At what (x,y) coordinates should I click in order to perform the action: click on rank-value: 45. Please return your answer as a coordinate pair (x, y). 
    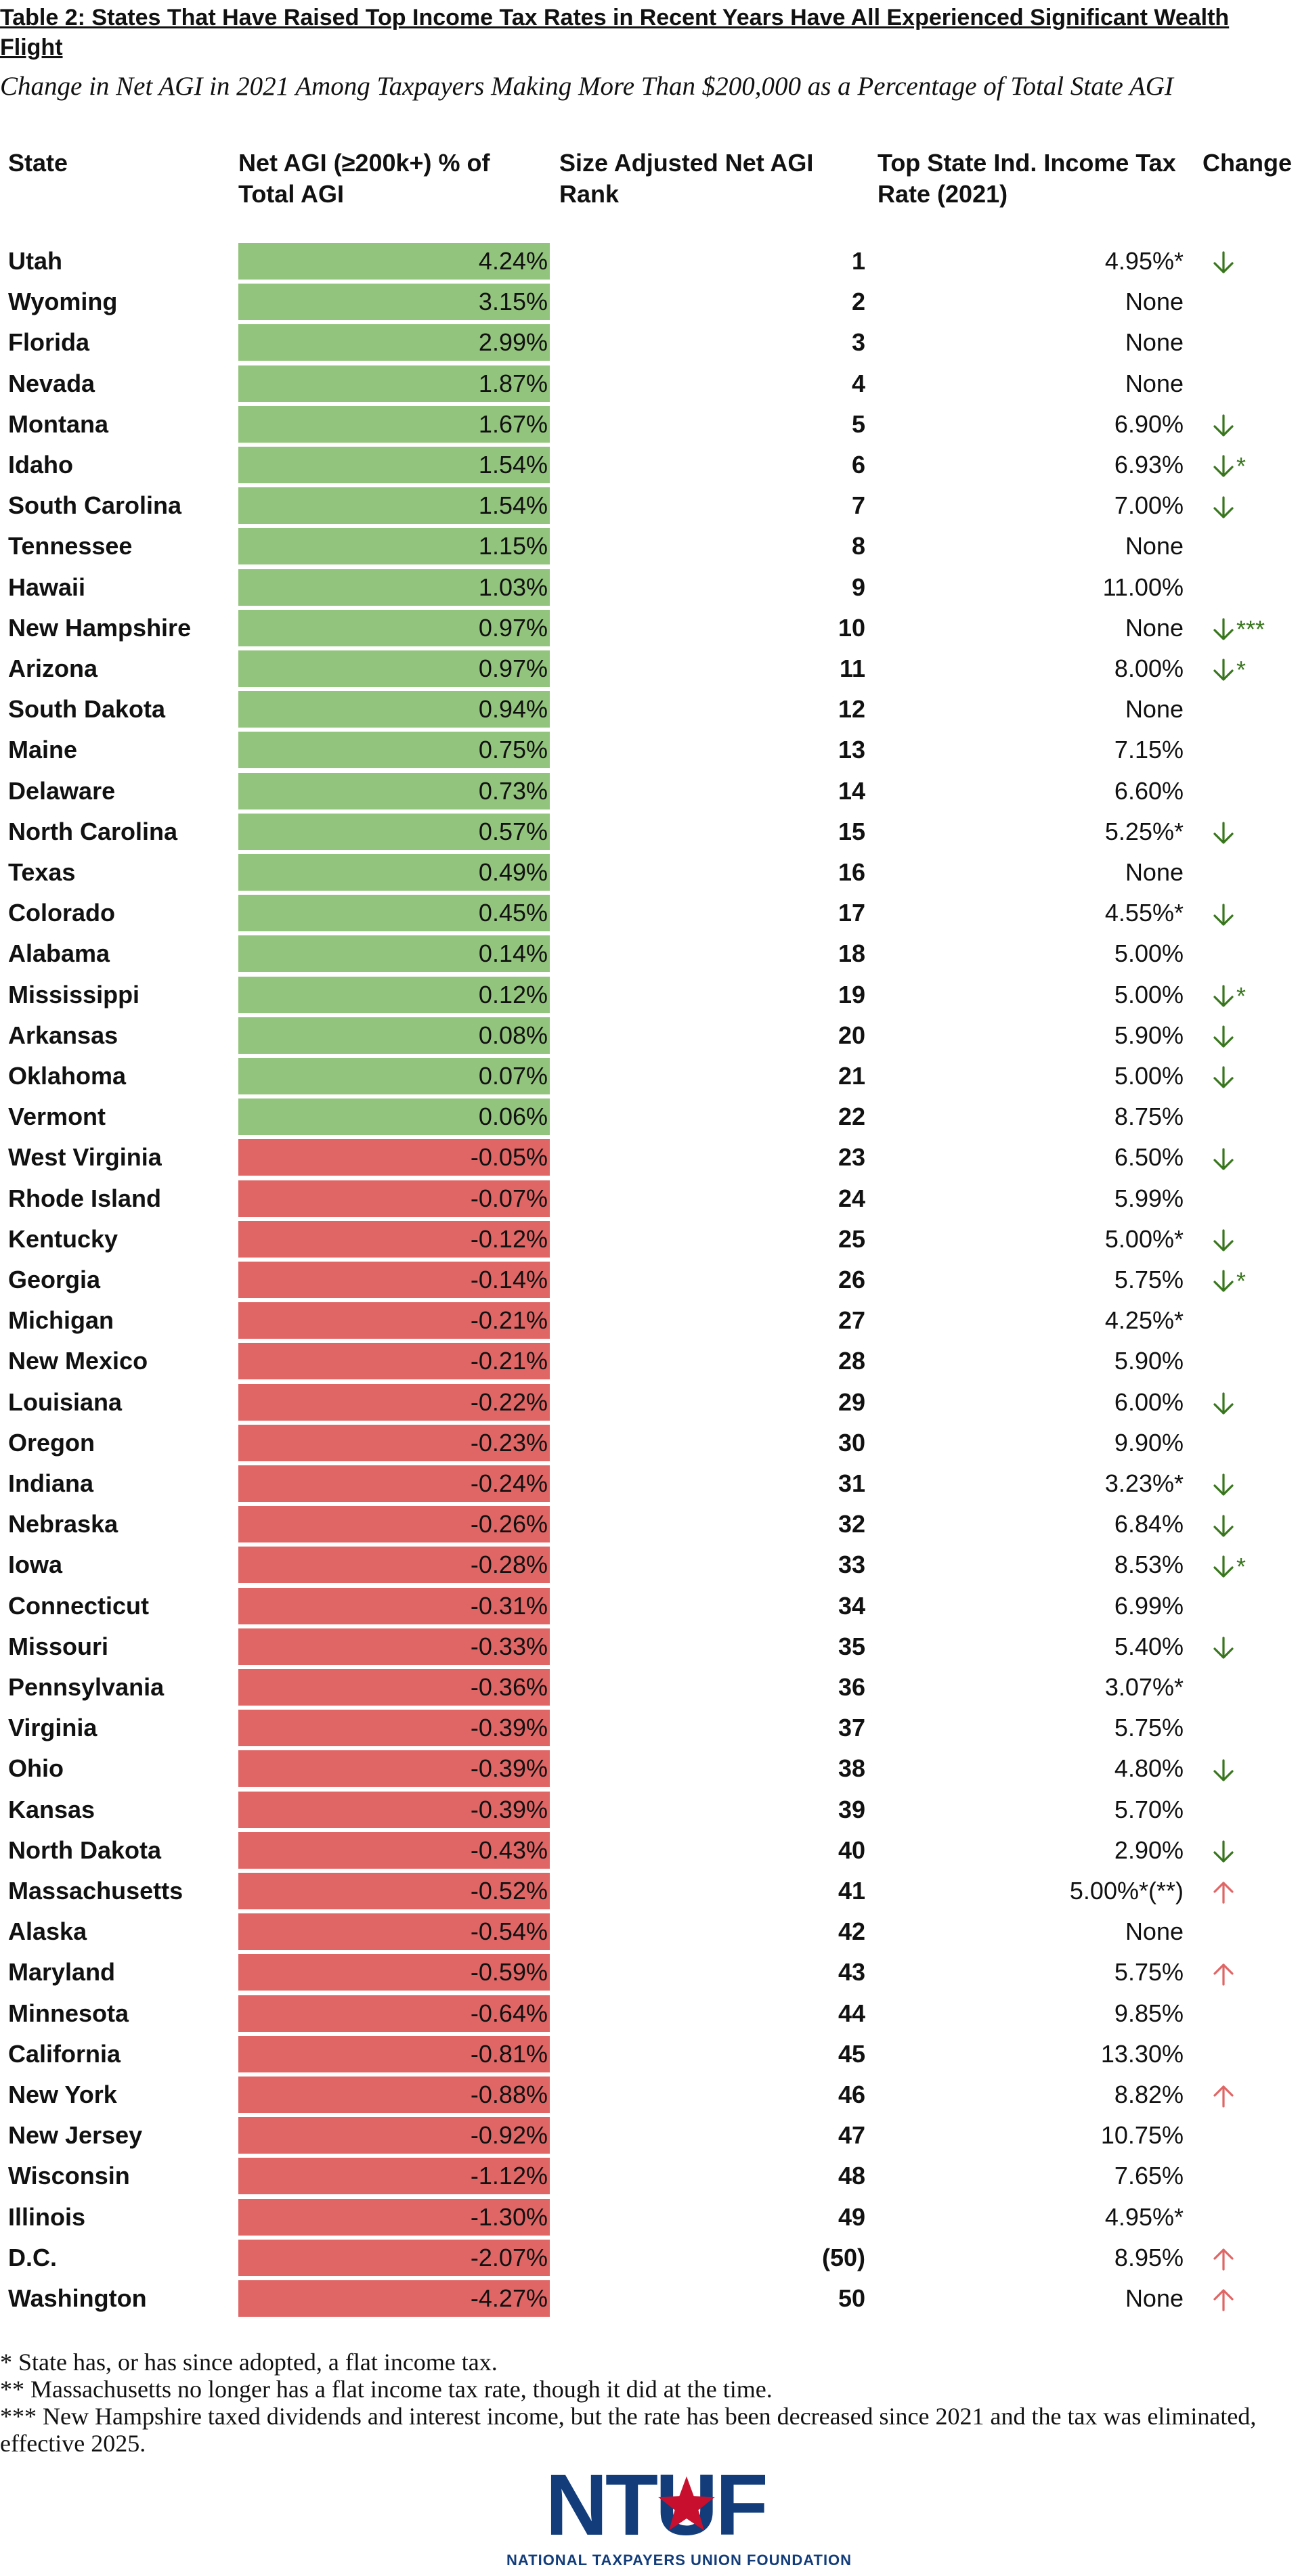
    Looking at the image, I should click on (852, 2053).